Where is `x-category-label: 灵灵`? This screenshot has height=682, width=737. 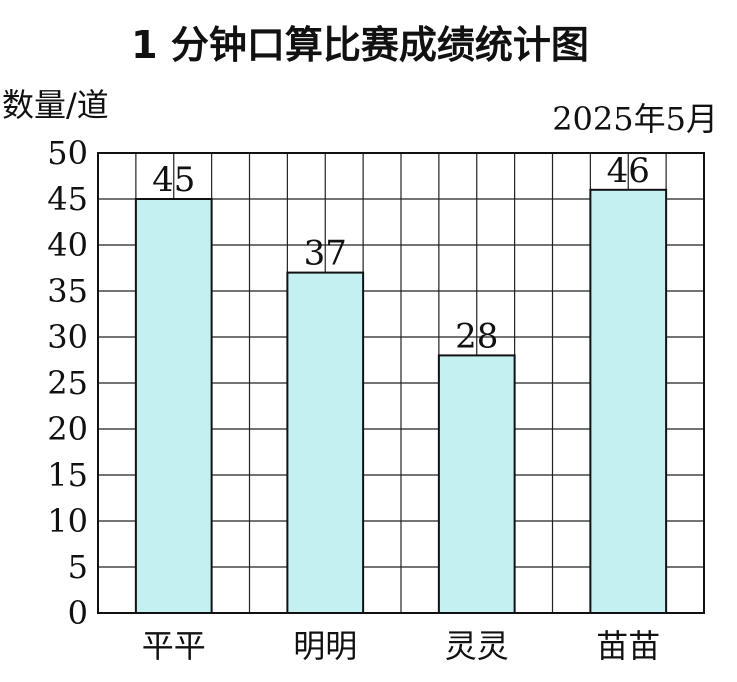 x-category-label: 灵灵 is located at coordinates (477, 646).